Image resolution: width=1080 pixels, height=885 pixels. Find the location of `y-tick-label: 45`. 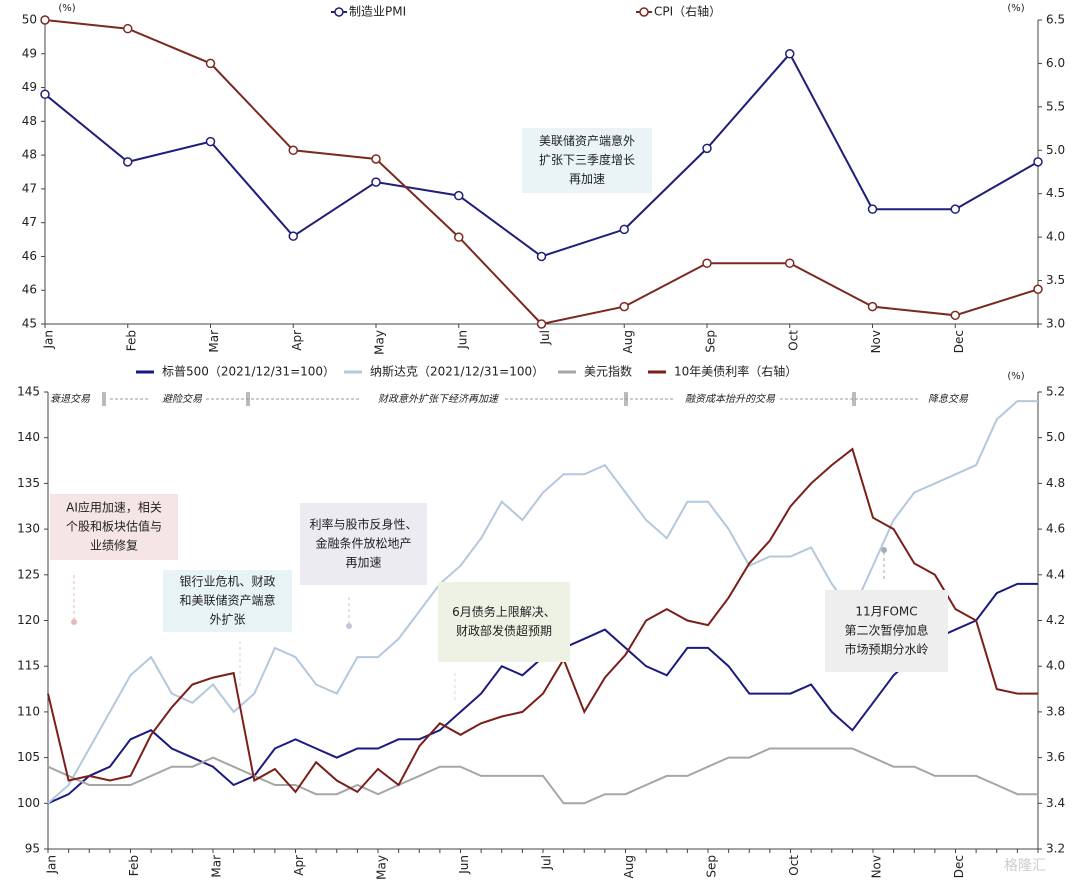

y-tick-label: 45 is located at coordinates (29, 324).